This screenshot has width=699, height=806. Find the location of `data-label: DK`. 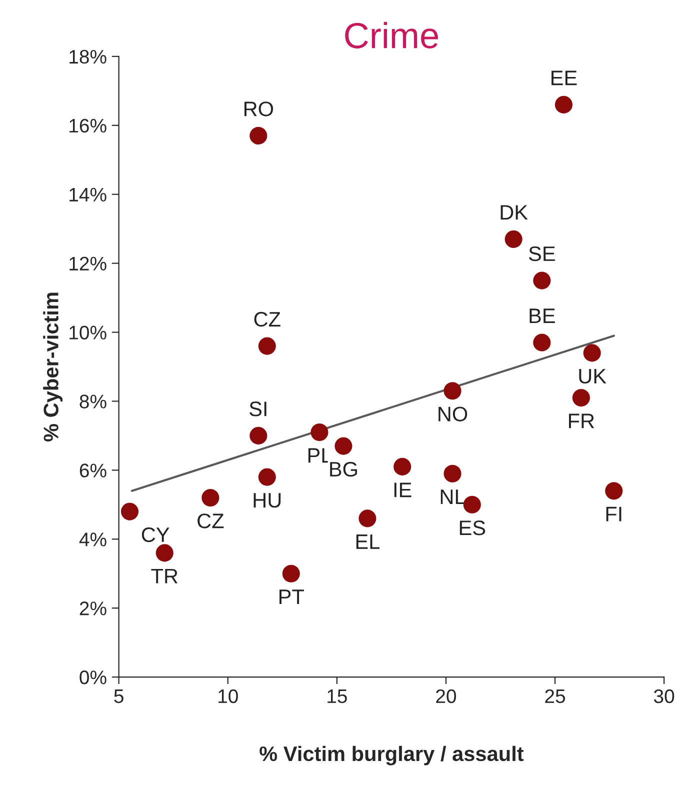

data-label: DK is located at coordinates (514, 212).